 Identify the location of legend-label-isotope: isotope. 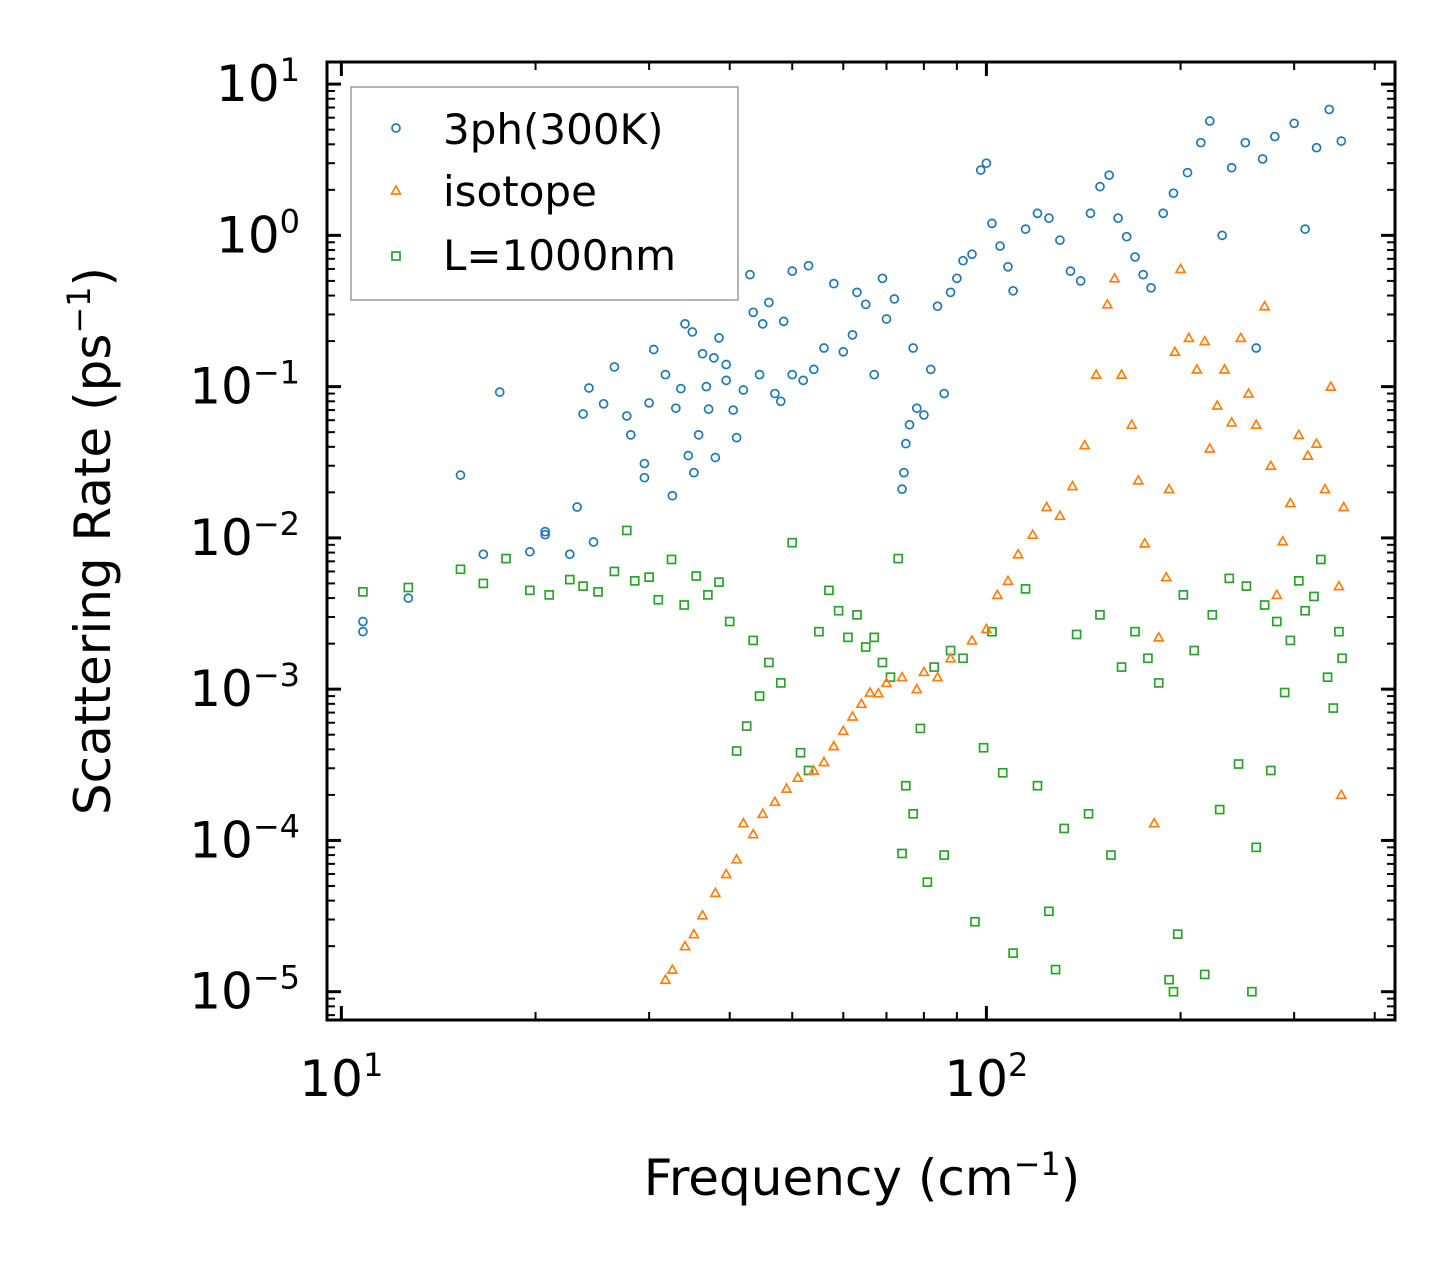
(520, 191).